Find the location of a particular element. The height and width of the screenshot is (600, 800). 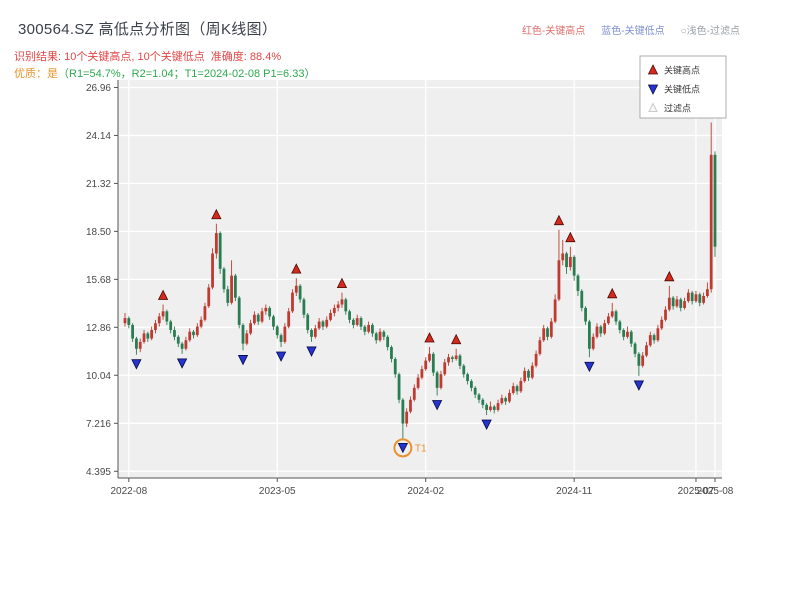

svg-text: 关键高点 is located at coordinates (682, 70).